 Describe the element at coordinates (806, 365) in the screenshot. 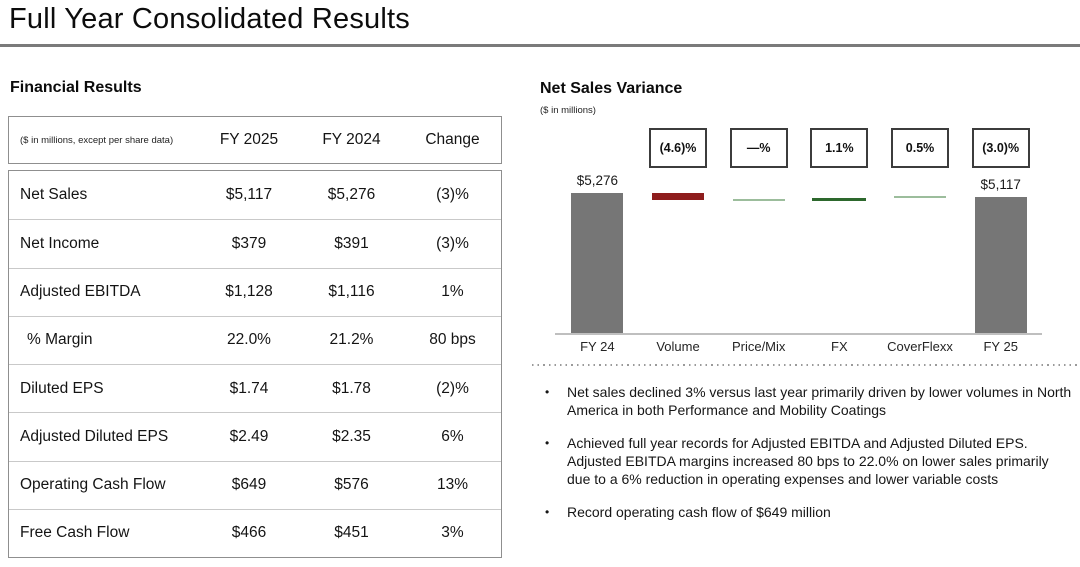

I see `dotted-divider` at that location.